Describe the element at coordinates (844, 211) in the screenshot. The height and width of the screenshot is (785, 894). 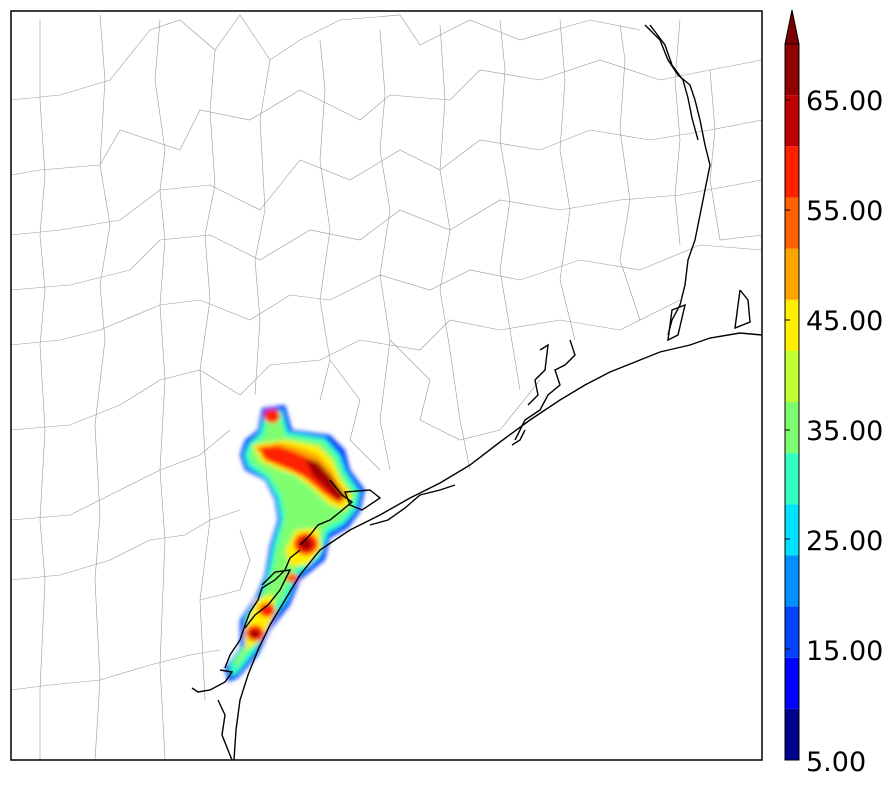
I see `colorbar-label-55: 55.00` at that location.